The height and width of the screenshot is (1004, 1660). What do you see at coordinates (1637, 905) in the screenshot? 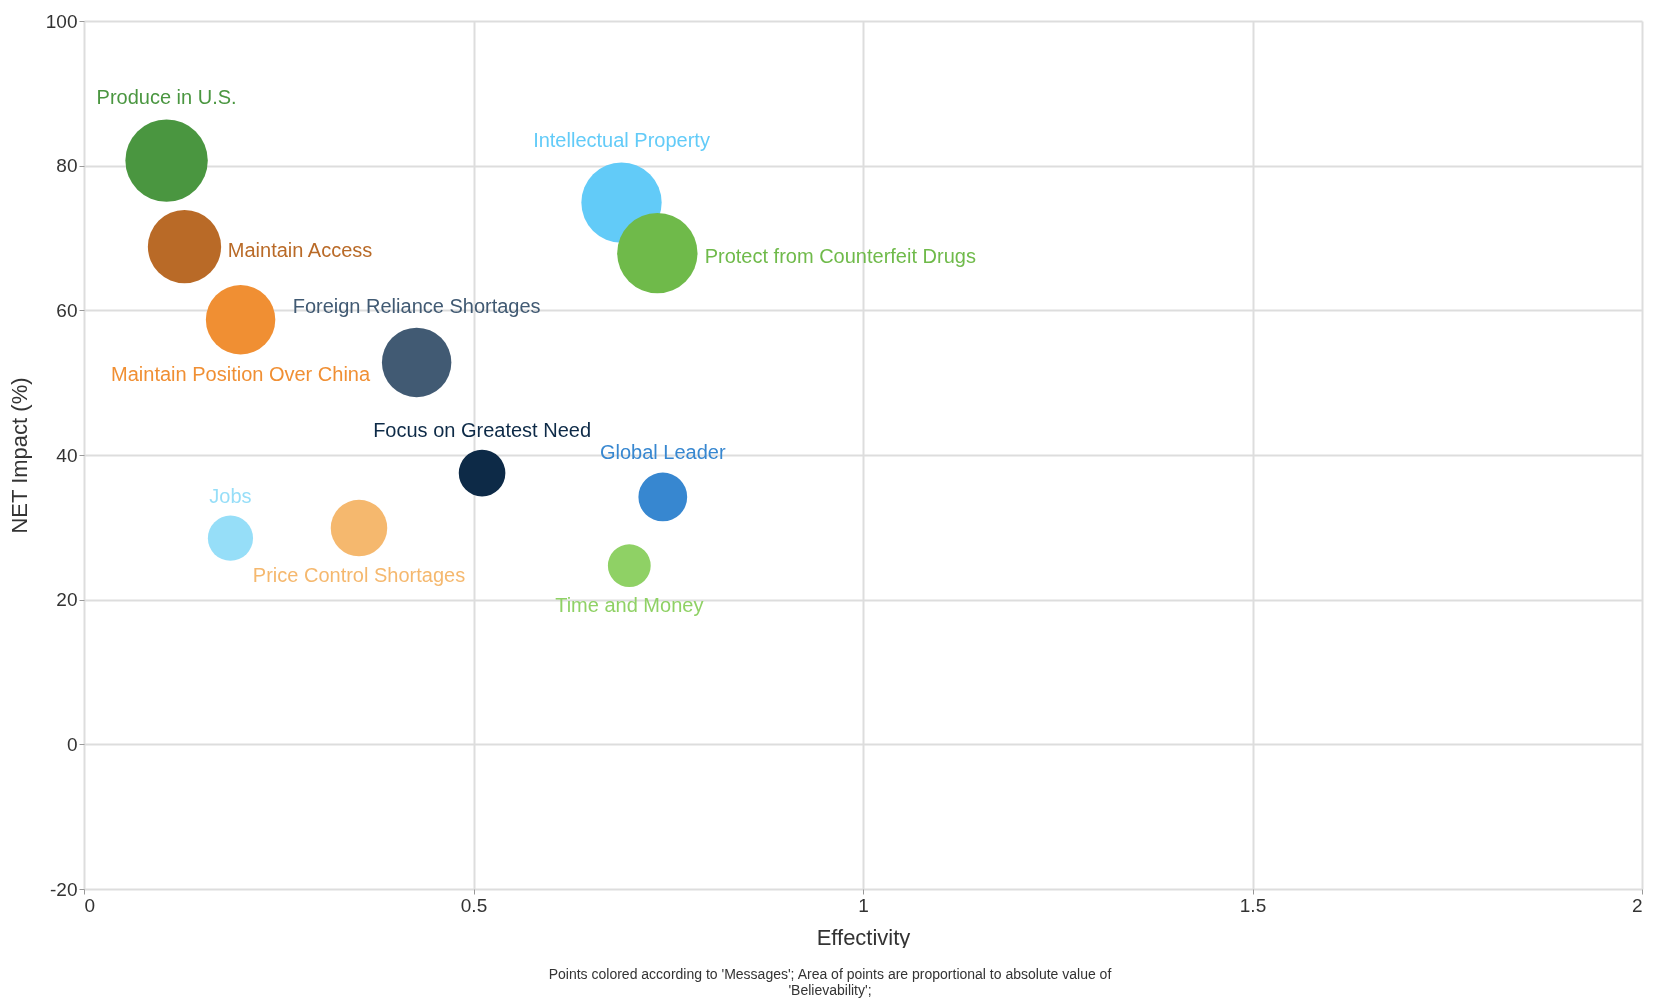
I see `x-tick-label: 2` at bounding box center [1637, 905].